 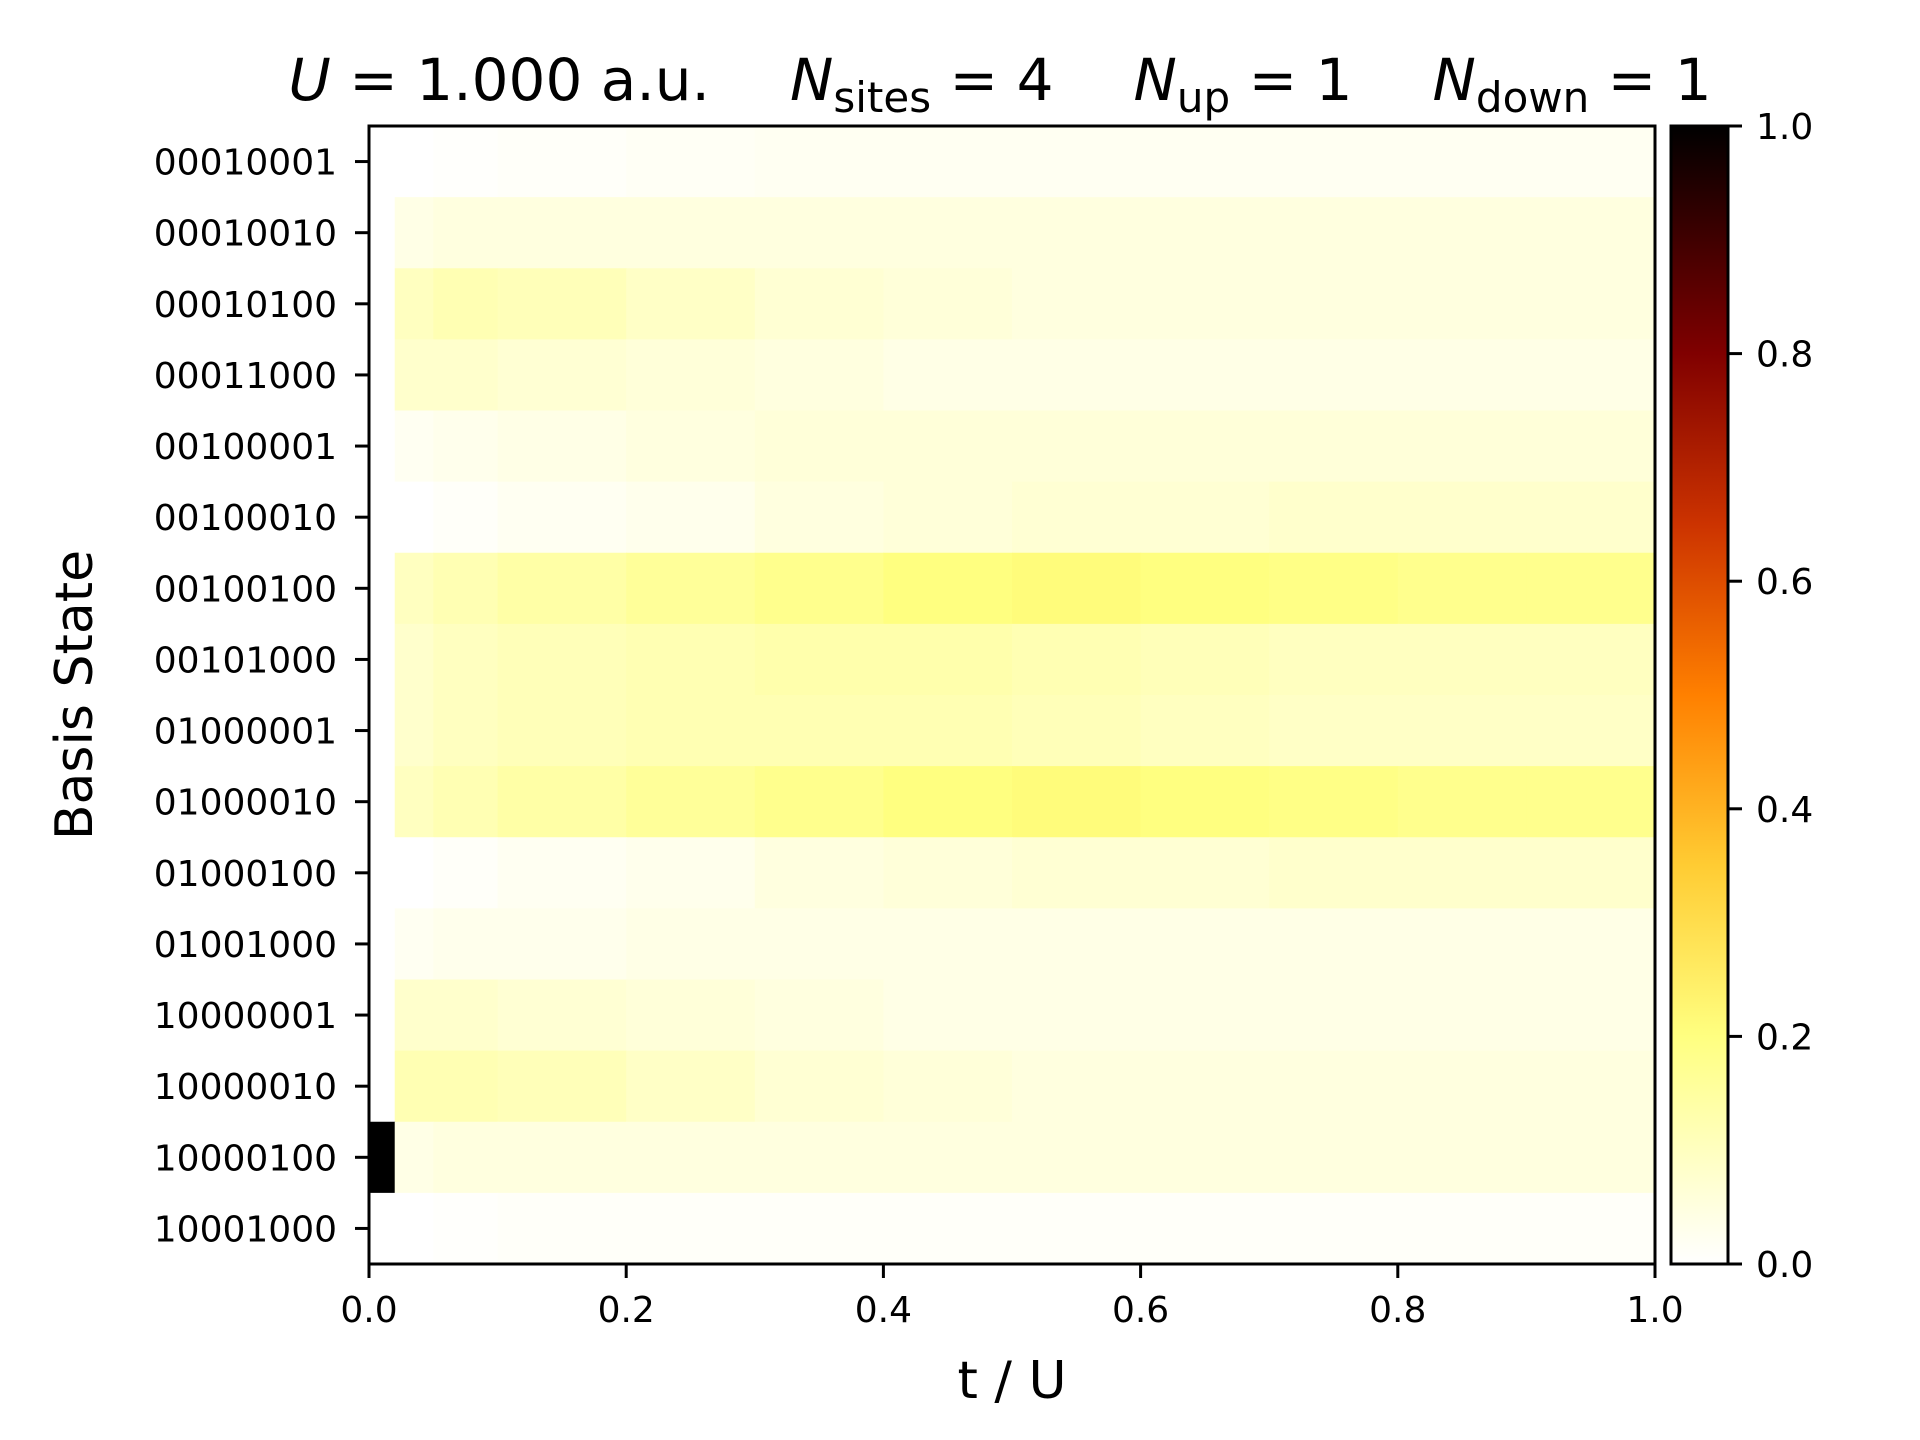 What do you see at coordinates (245, 1087) in the screenshot?
I see `y-tick-label: 10000010` at bounding box center [245, 1087].